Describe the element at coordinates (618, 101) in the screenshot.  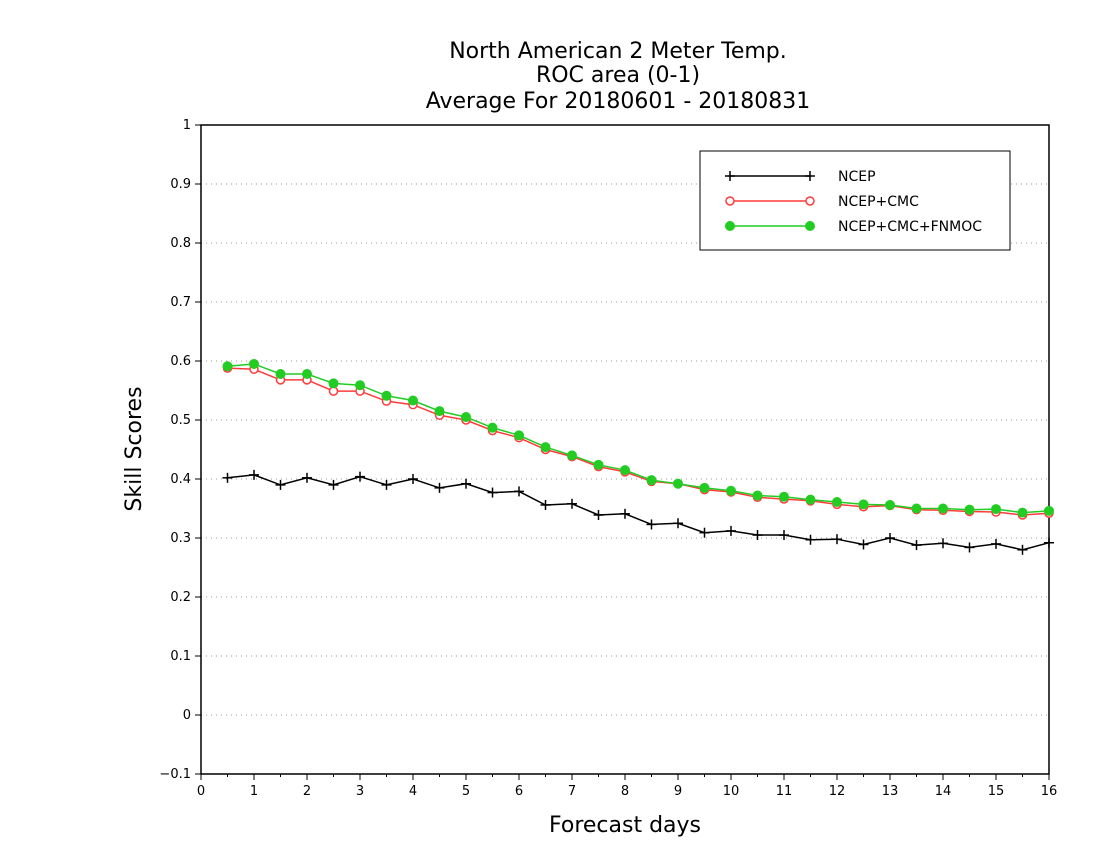
I see `chart-title-line-3: Average For 20180601 - 20180831` at that location.